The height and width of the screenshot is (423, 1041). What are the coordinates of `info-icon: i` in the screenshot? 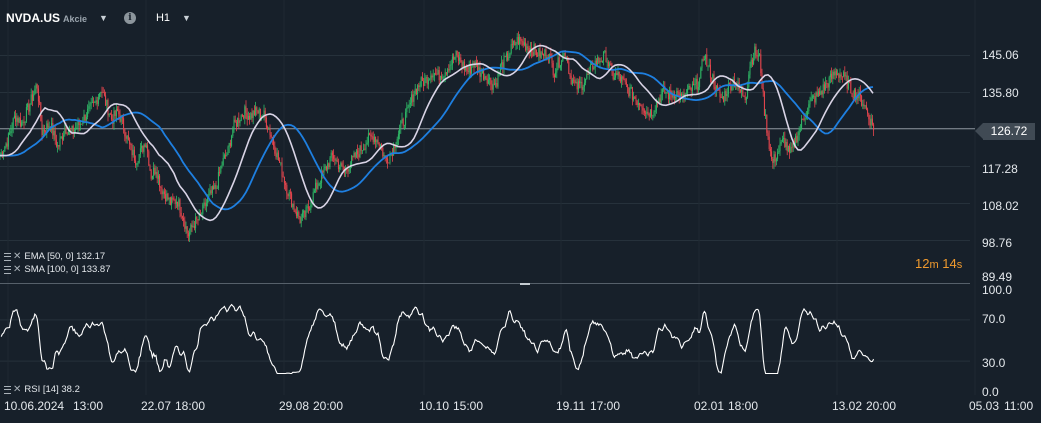 It's located at (129, 18).